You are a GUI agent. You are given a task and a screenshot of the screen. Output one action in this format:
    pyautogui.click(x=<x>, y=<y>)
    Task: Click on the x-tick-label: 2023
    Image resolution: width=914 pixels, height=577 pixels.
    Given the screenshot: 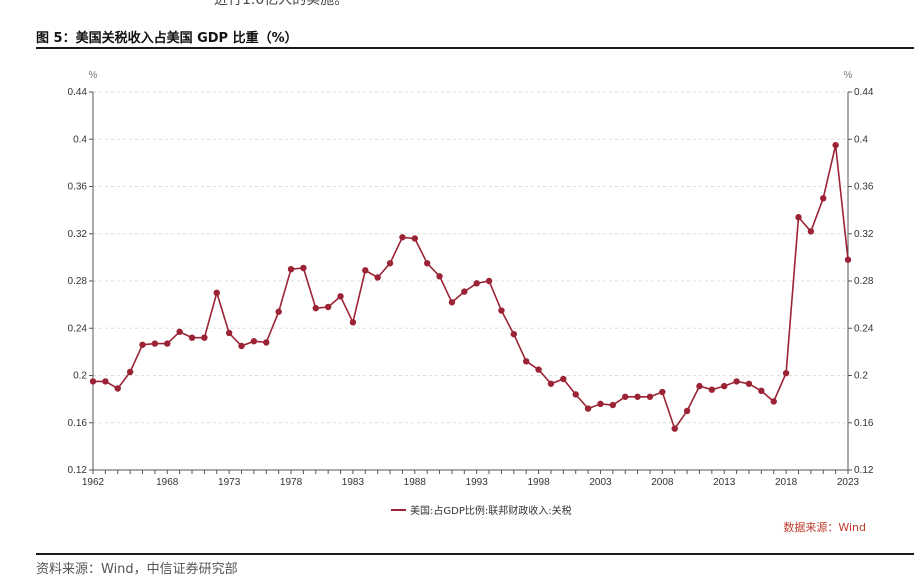 What is the action you would take?
    pyautogui.click(x=848, y=482)
    